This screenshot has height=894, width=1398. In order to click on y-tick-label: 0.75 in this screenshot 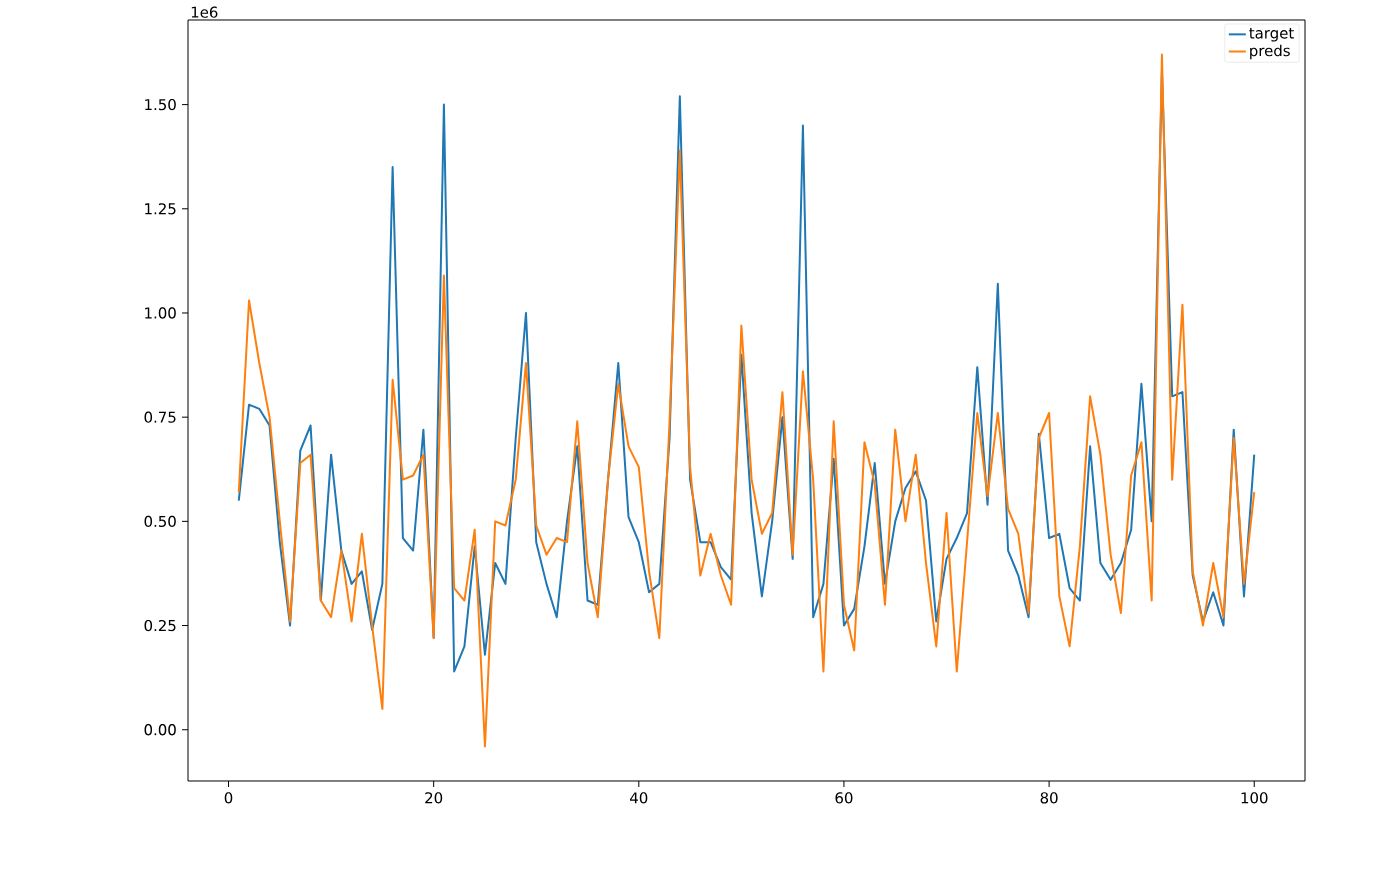, I will do `click(160, 417)`.